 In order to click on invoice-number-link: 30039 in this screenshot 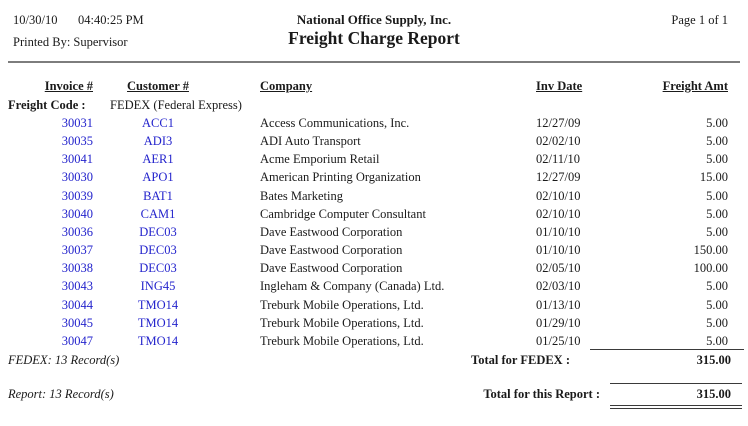, I will do `click(77, 195)`.